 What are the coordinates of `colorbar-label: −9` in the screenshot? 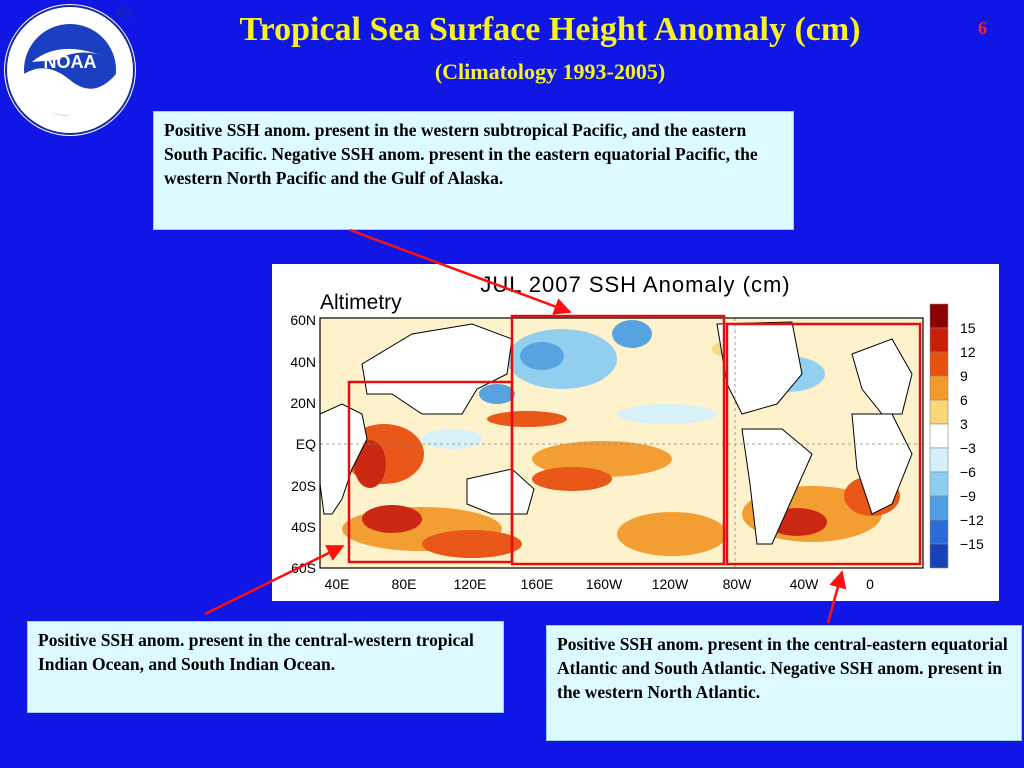 It's located at (968, 496).